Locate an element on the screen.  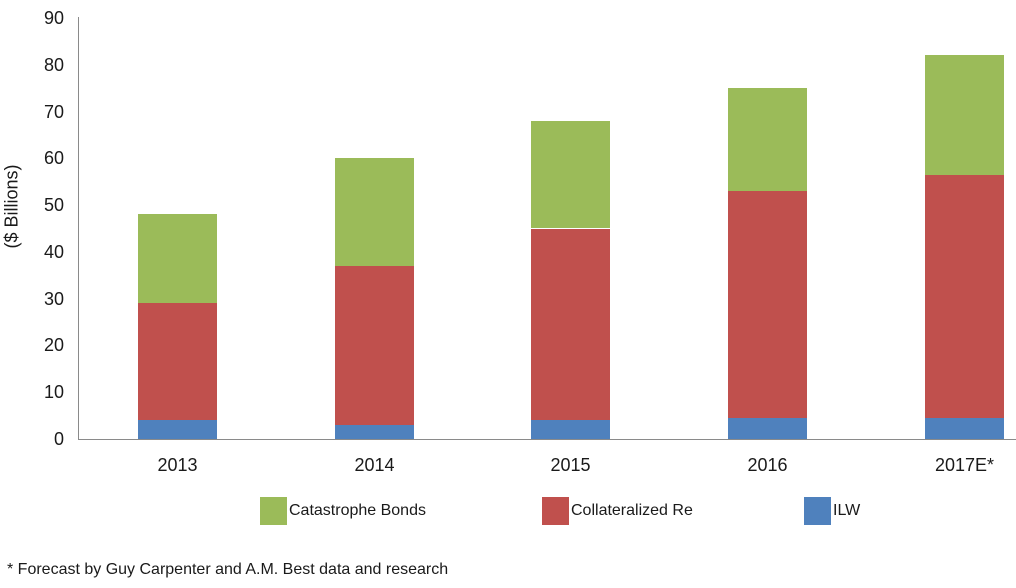
bar-2014 is located at coordinates (374, 219).